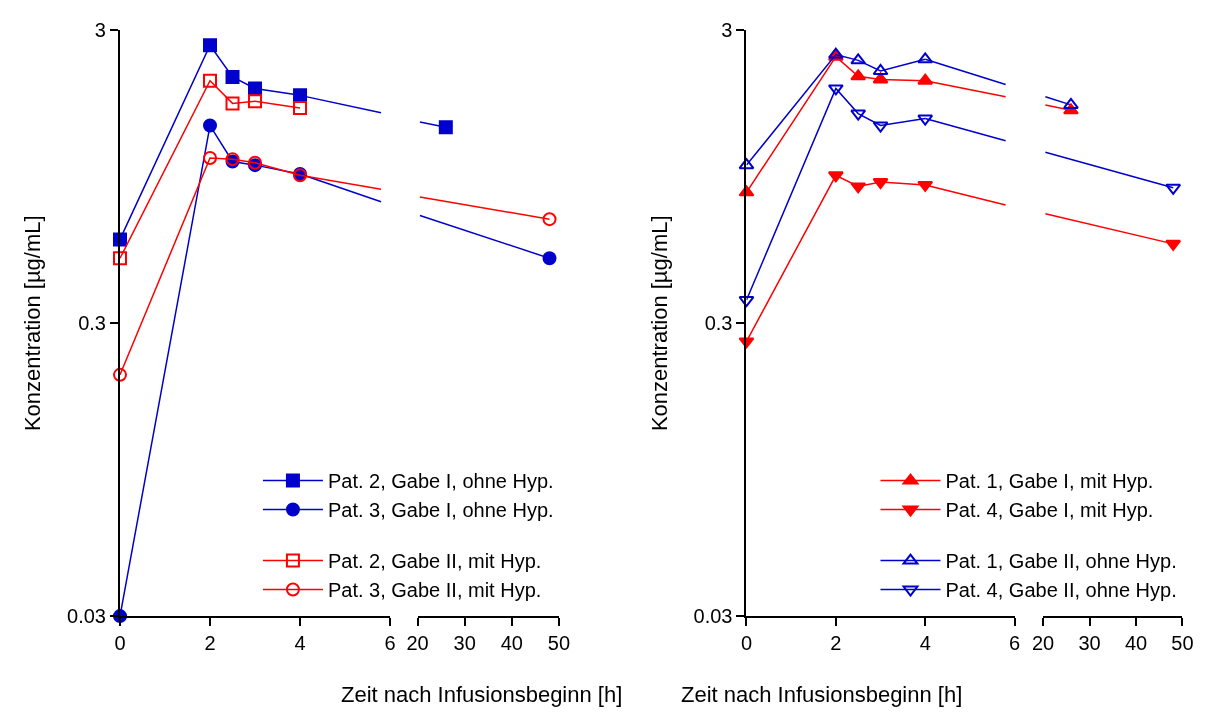  What do you see at coordinates (440, 481) in the screenshot?
I see `legend-label: Pat. 2, Gabe I, ohne Hyp.` at bounding box center [440, 481].